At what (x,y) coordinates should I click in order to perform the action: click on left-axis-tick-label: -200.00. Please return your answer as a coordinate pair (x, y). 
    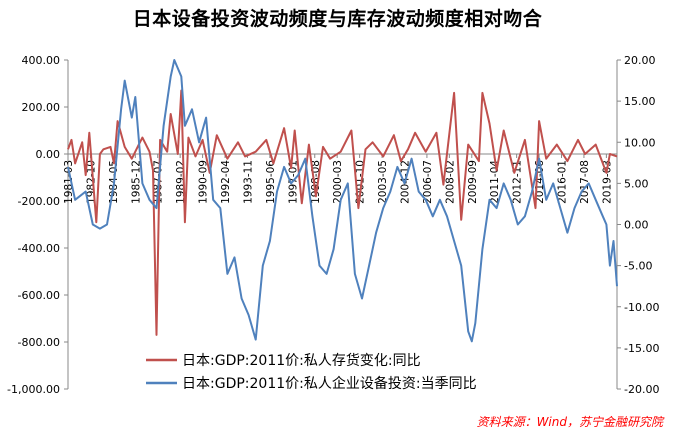
    Looking at the image, I should click on (39, 201).